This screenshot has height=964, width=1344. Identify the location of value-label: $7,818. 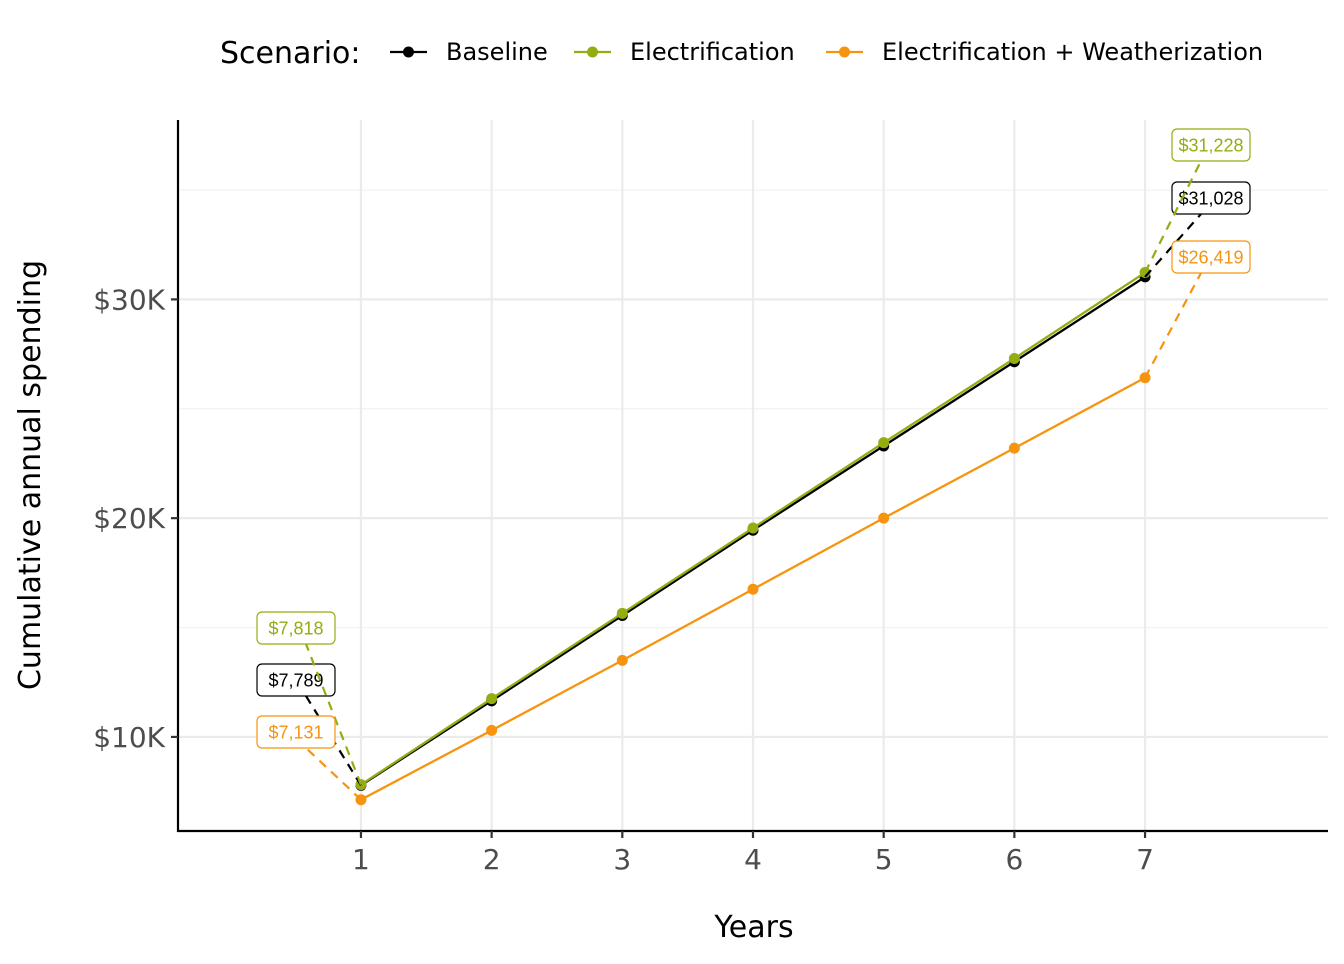
(295, 629).